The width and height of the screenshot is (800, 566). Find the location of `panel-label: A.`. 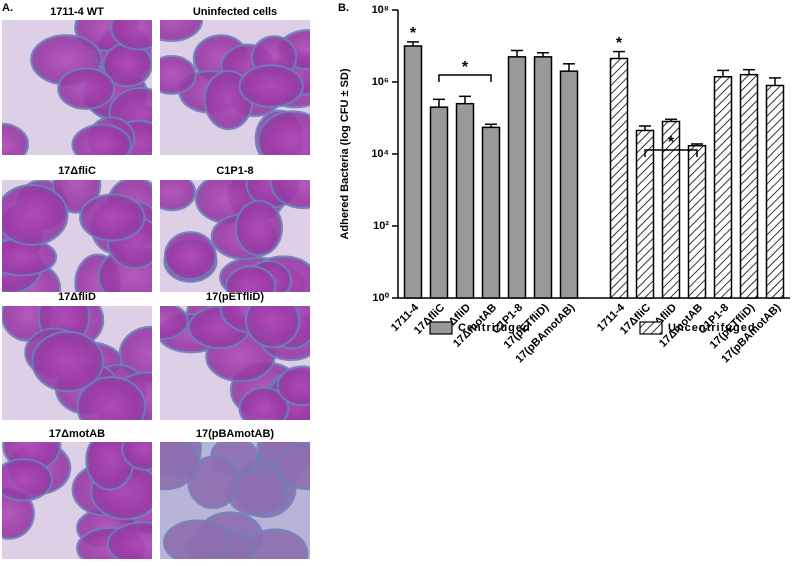

panel-label: A. is located at coordinates (7, 8).